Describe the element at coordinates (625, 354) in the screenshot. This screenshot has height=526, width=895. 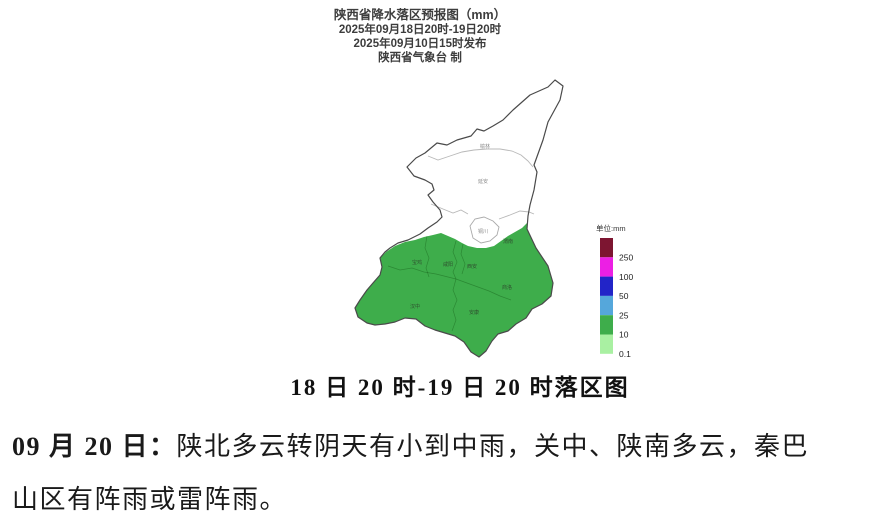
I see `legend-tick-0.1: 0.1` at that location.